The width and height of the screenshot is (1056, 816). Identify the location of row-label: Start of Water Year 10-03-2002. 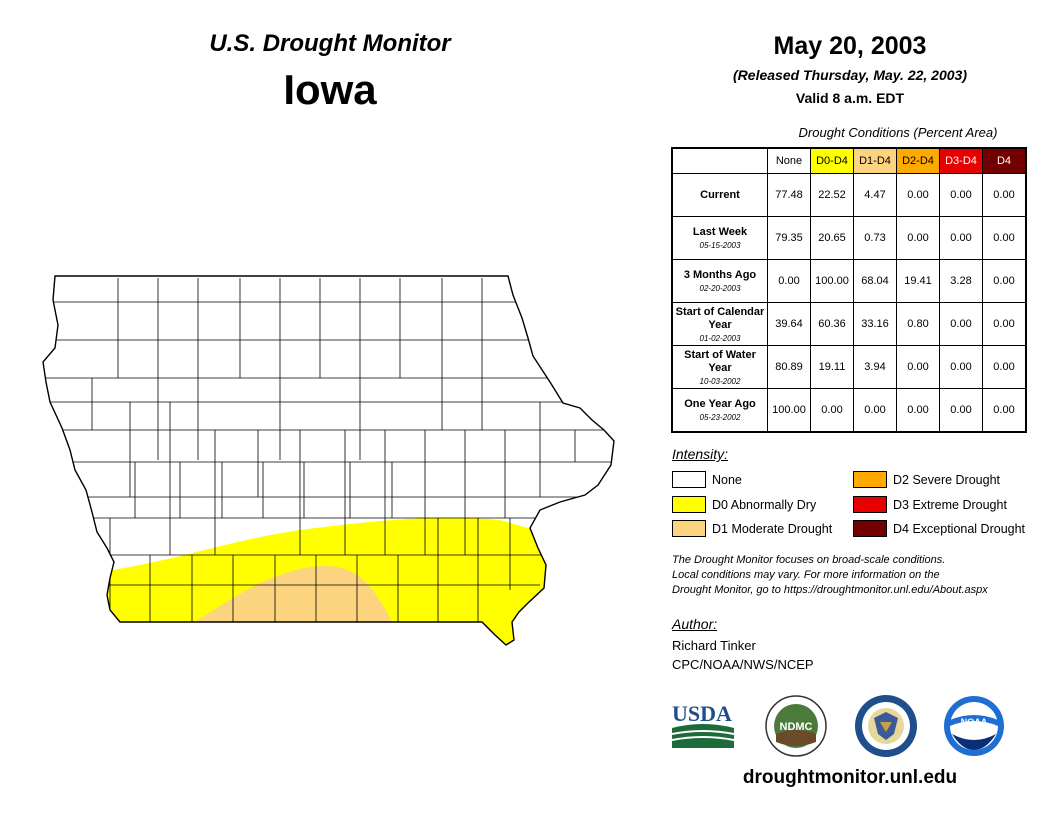
(719, 367).